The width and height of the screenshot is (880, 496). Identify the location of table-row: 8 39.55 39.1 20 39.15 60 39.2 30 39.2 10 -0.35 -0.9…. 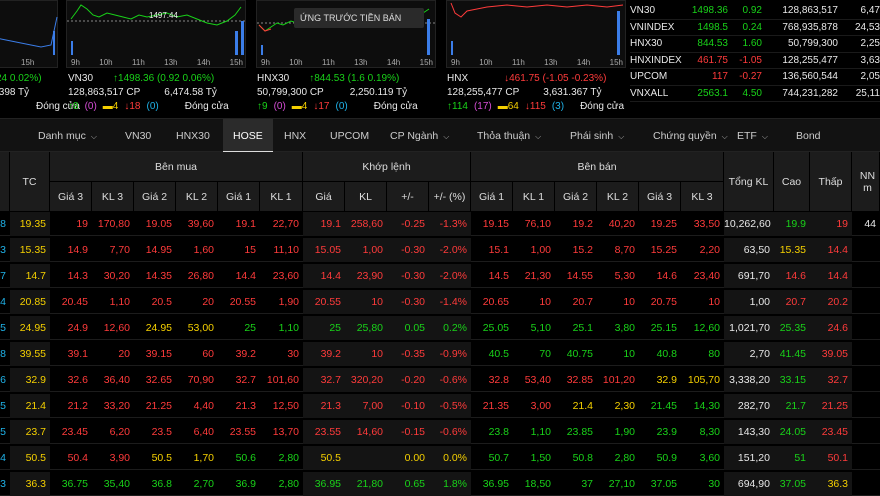
(440, 354).